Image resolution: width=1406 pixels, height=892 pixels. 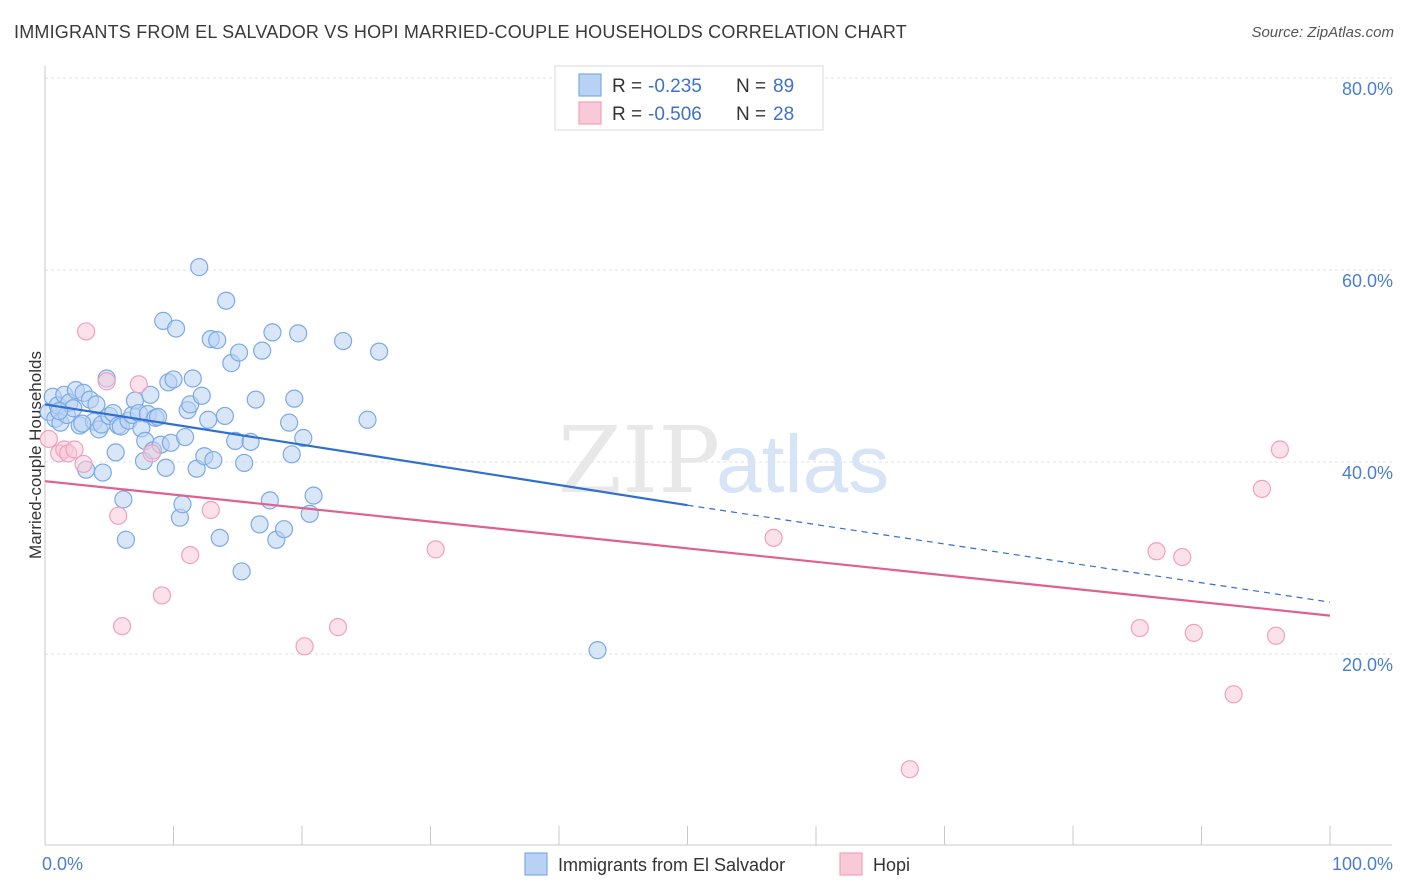 What do you see at coordinates (802, 464) in the screenshot?
I see `watermark-atlas: atlas` at bounding box center [802, 464].